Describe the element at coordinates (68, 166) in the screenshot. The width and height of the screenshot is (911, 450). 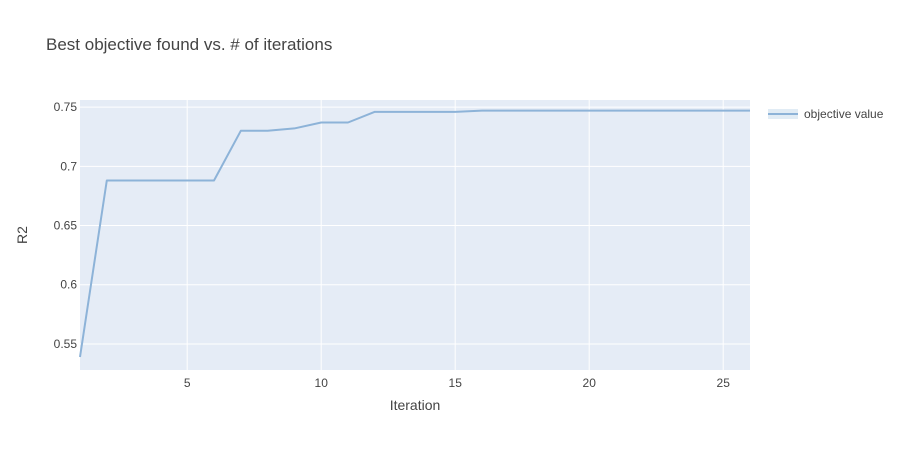
I see `y-tick-label: 0.7` at that location.